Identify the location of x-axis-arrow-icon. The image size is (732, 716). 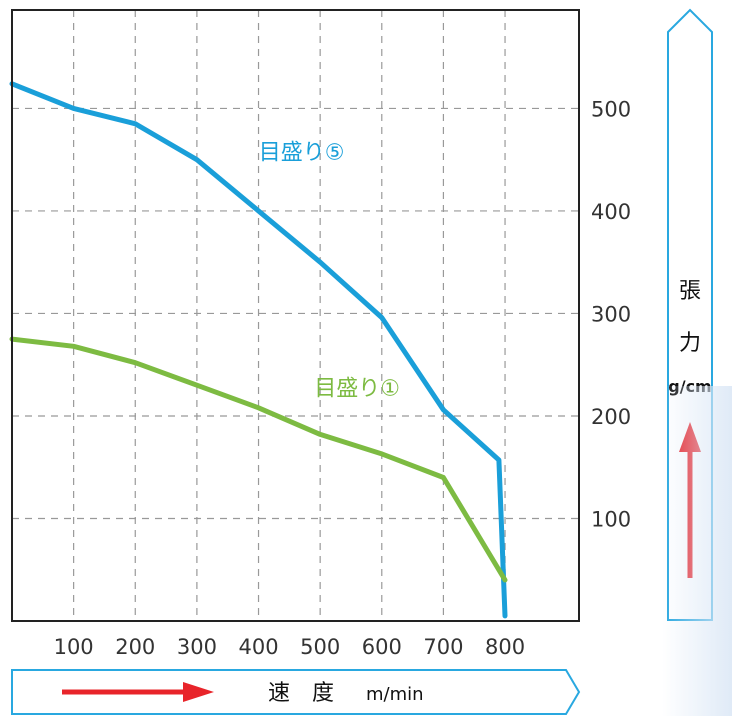
(138, 692).